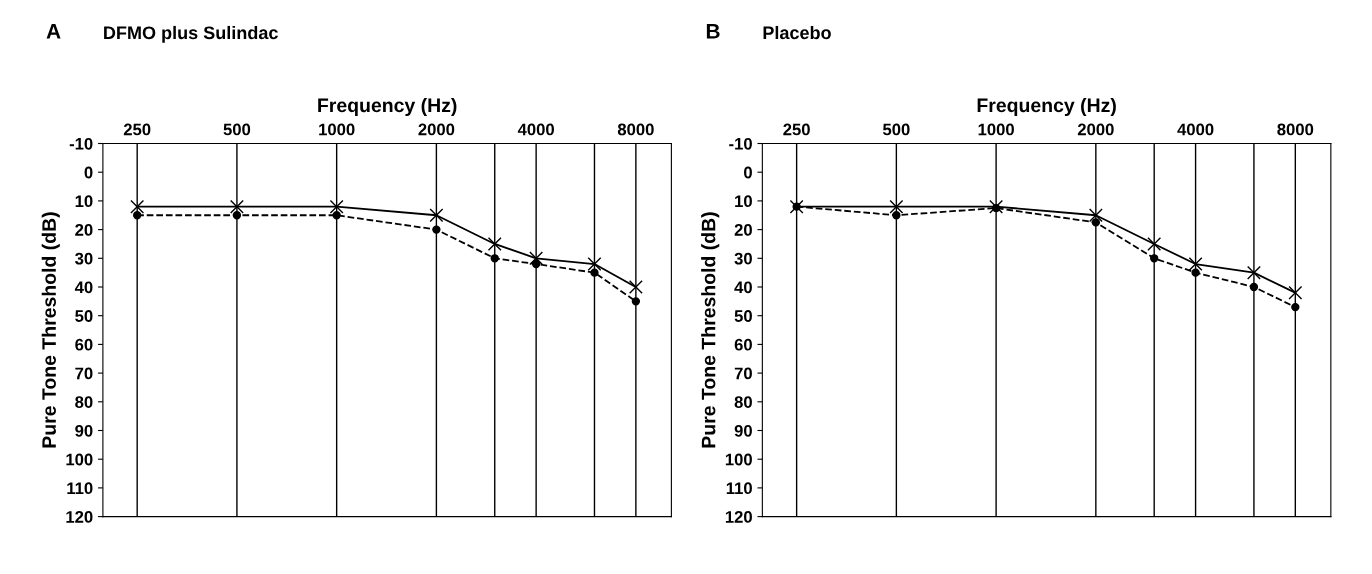 This screenshot has width=1372, height=574. What do you see at coordinates (797, 32) in the screenshot?
I see `chart-title: Placebo` at bounding box center [797, 32].